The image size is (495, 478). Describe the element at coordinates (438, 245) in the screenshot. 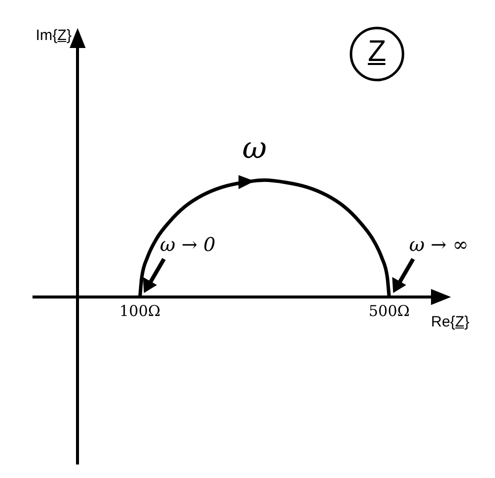

I see `annotation: ω → ∞` at that location.